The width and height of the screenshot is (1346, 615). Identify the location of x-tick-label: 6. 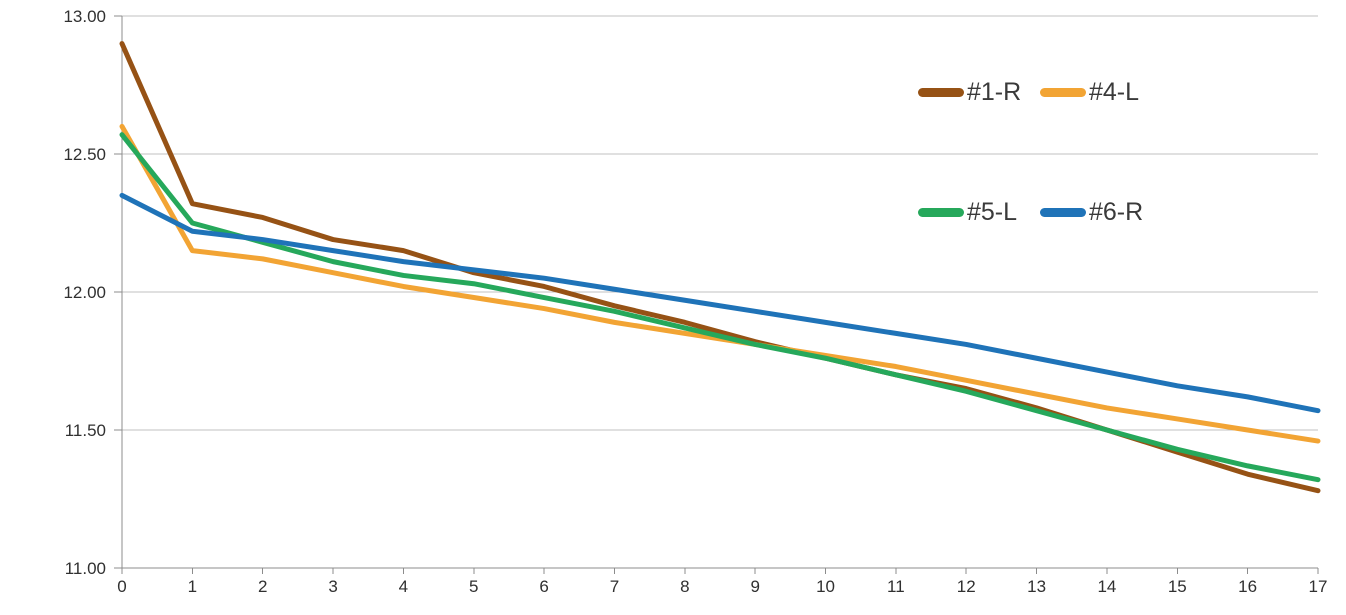
(543, 586).